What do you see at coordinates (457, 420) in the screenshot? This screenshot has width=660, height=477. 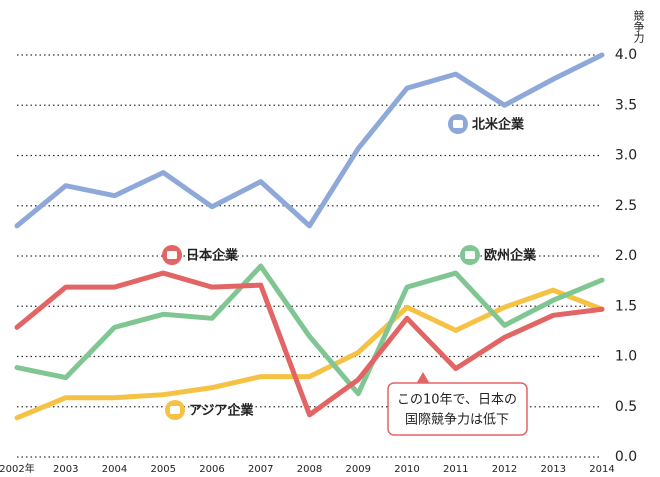 I see `annotation-text: 国際競争力は低下` at bounding box center [457, 420].